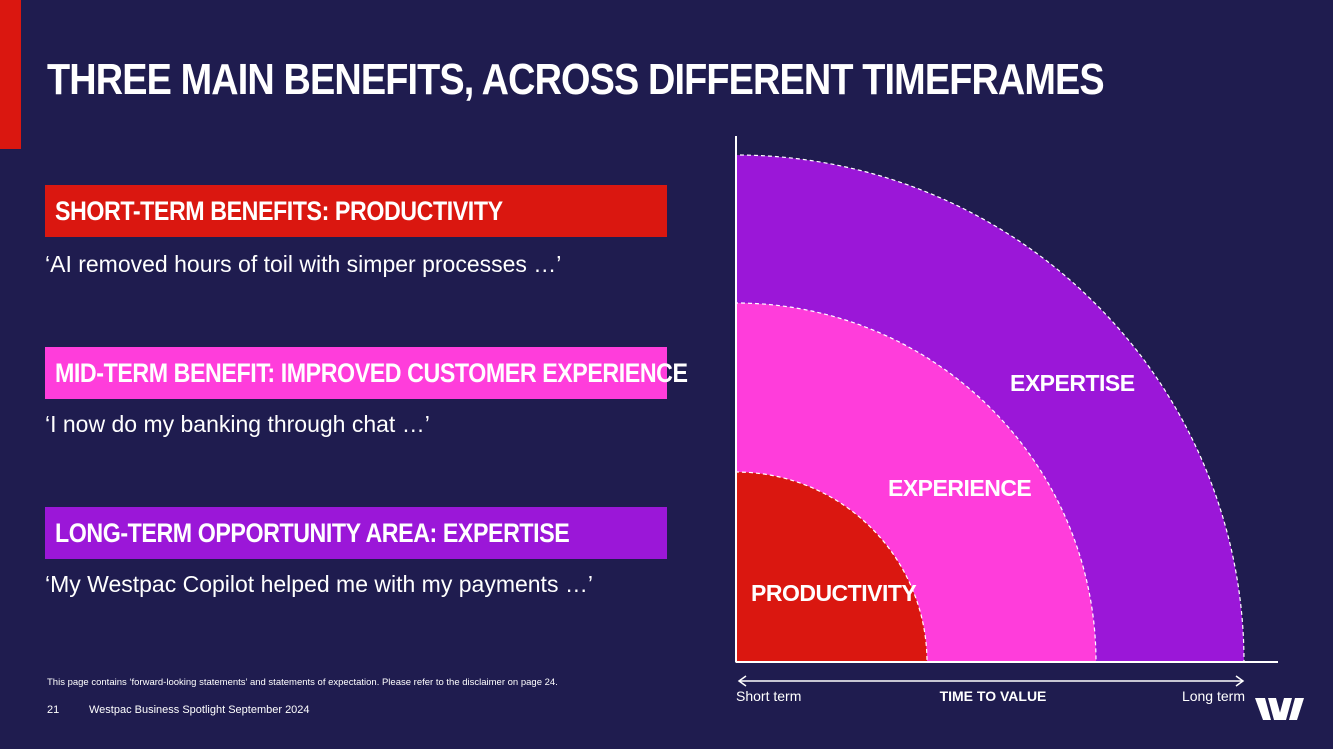  What do you see at coordinates (237, 424) in the screenshot?
I see `benefit-quote-mid-term: ‘I now do my banking through chat …’` at bounding box center [237, 424].